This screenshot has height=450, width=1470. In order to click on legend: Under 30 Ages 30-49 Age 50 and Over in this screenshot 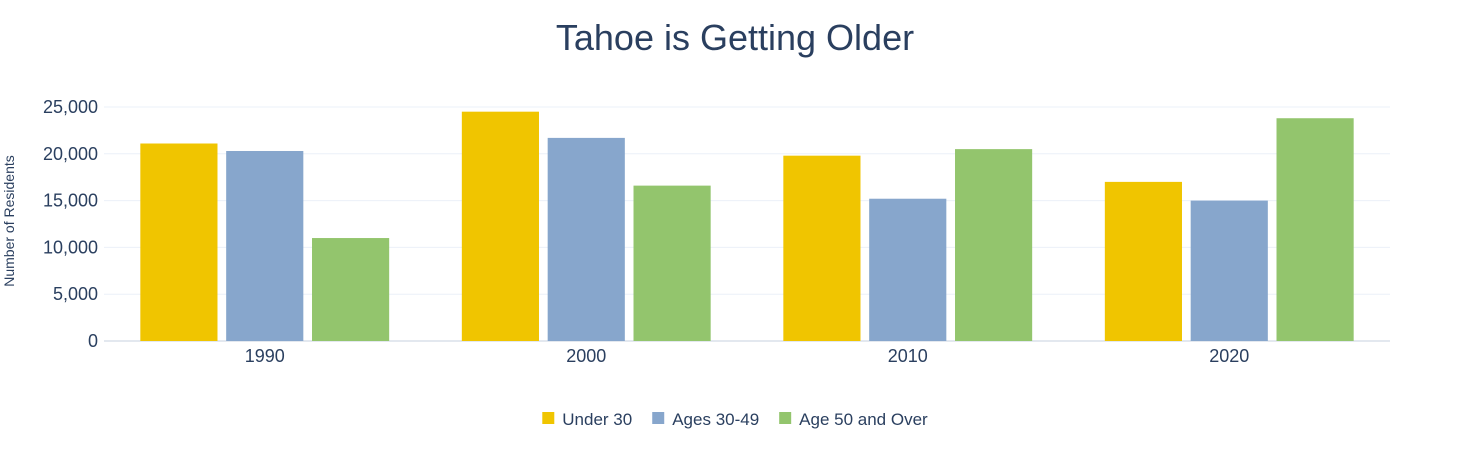, I will do `click(735, 419)`.